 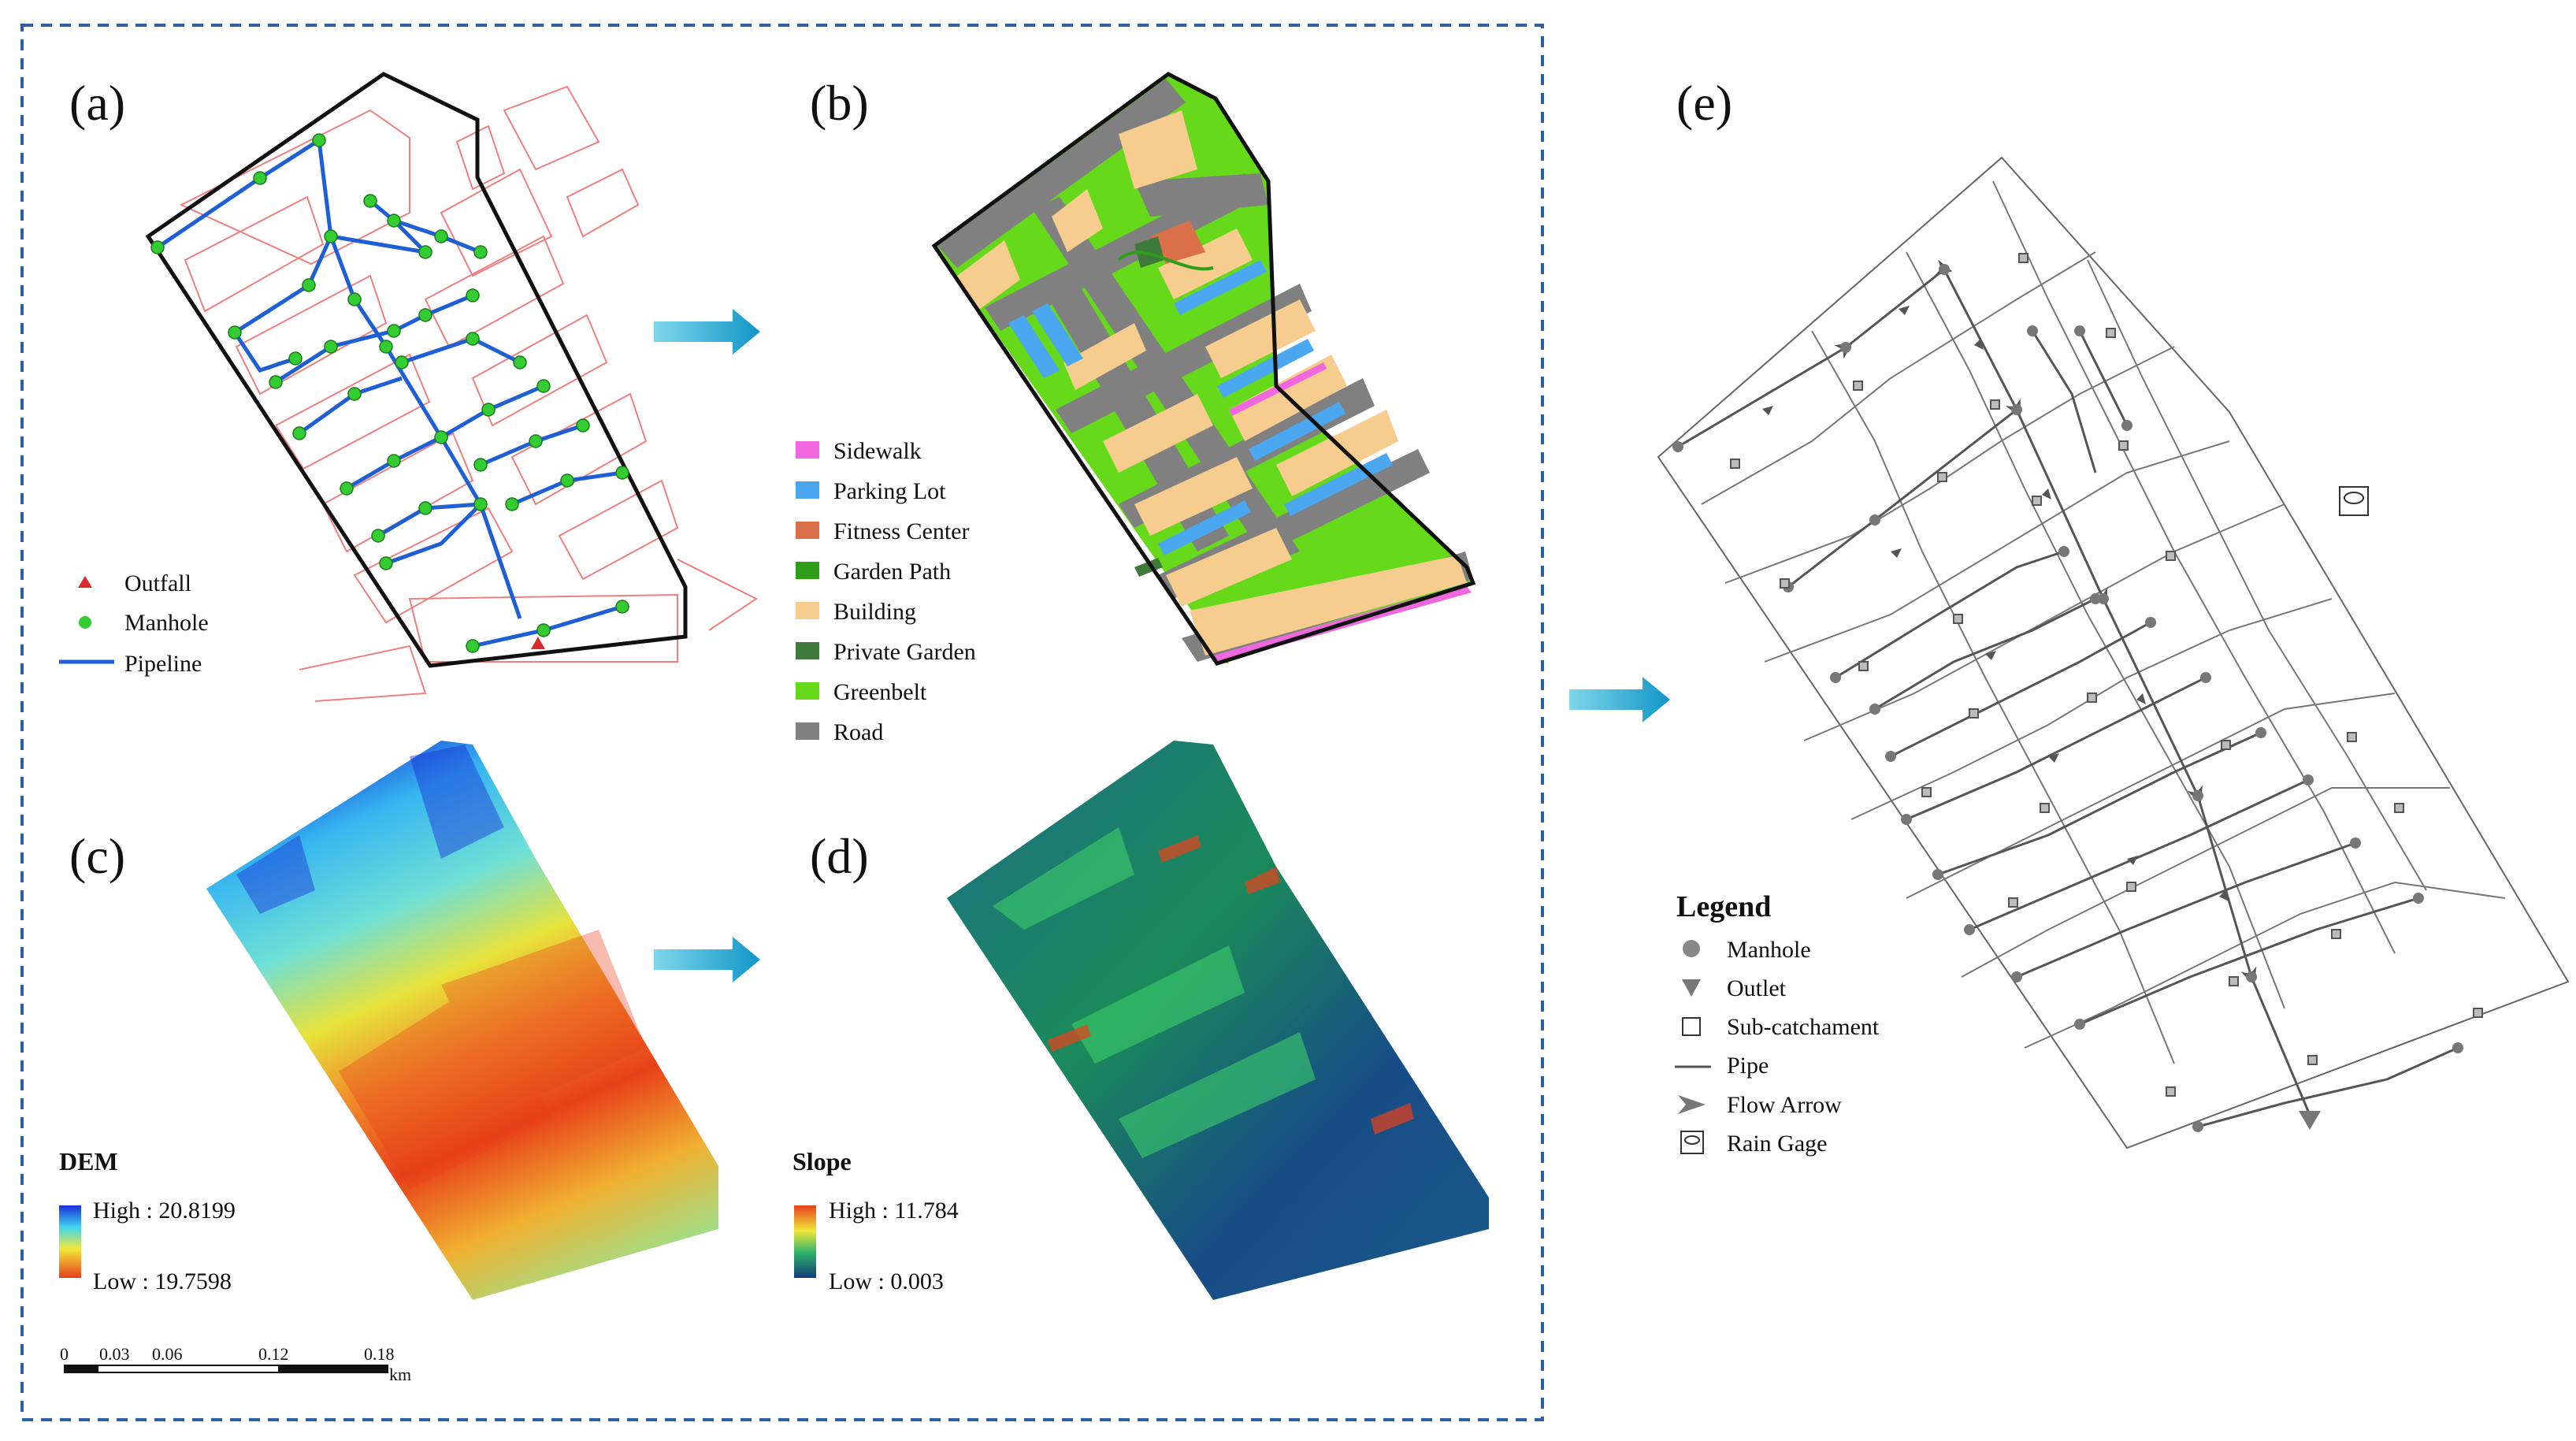 What do you see at coordinates (1757, 988) in the screenshot?
I see `legend-e-outlet-label: Outlet` at bounding box center [1757, 988].